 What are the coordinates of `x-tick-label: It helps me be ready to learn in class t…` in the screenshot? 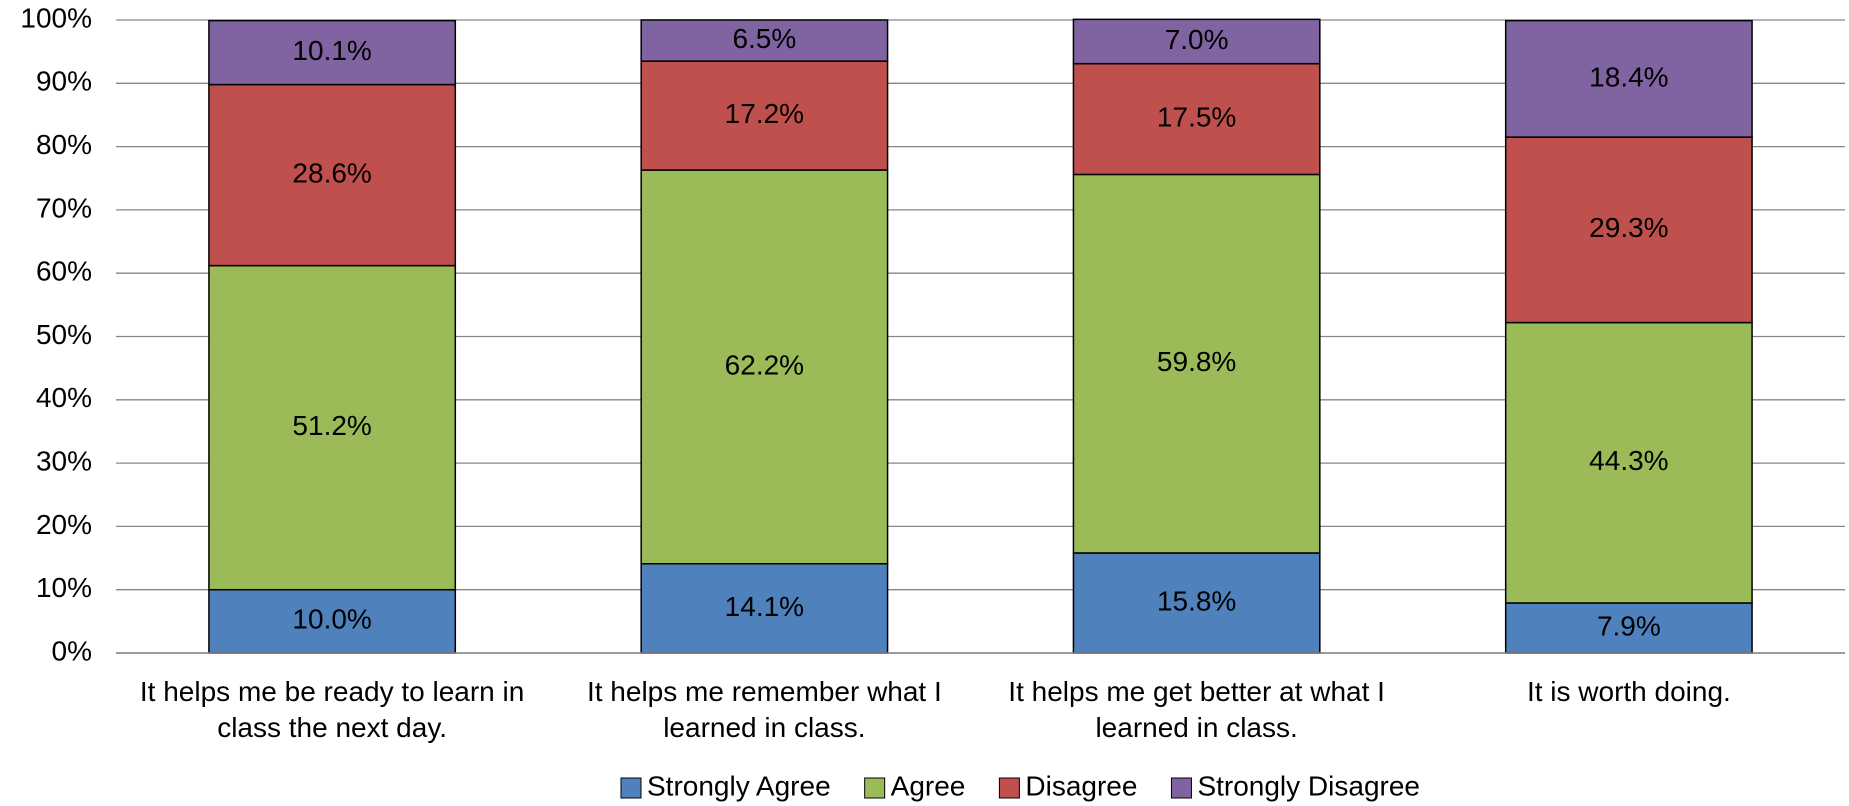 It's located at (332, 709).